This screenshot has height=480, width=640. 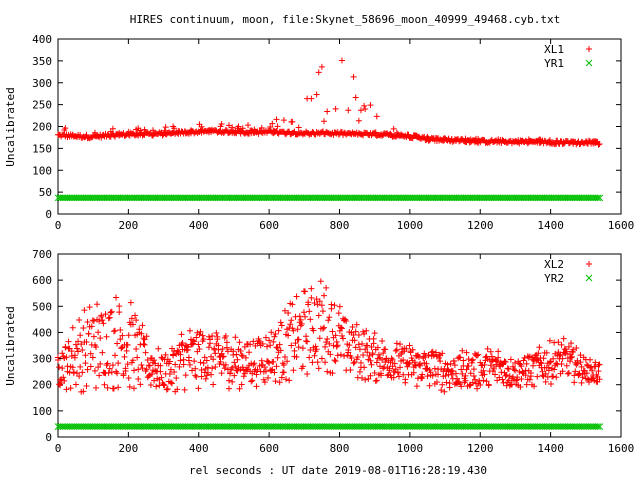 I want to click on y-tick-label: 200, so click(x=42, y=385).